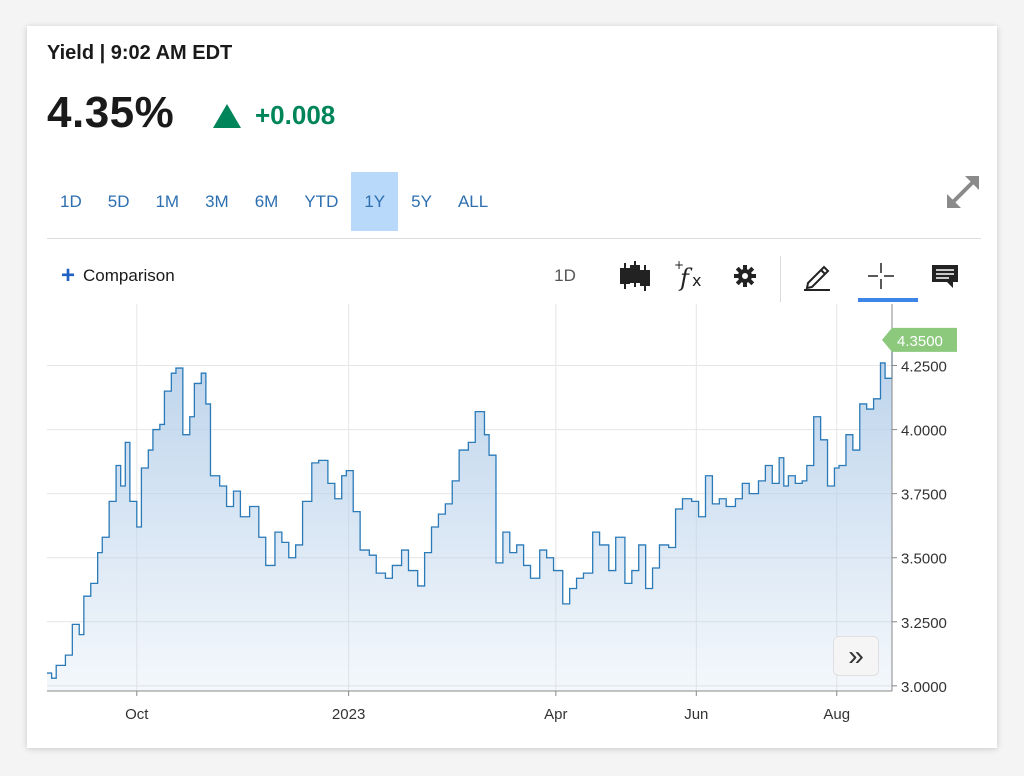  I want to click on candlestick-button, so click(635, 276).